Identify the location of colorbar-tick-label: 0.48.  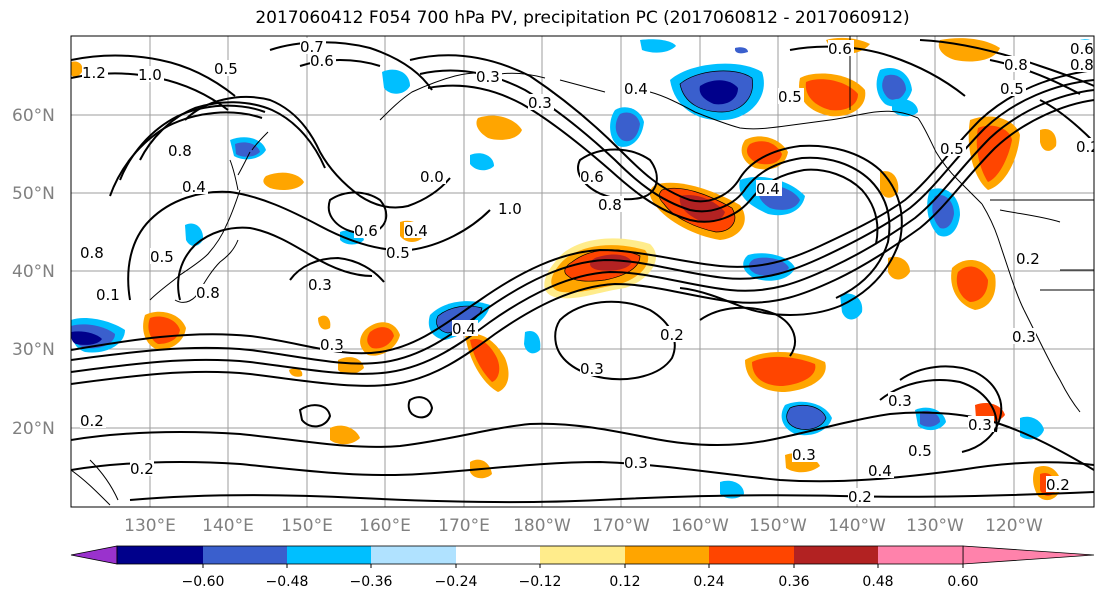
(877, 582).